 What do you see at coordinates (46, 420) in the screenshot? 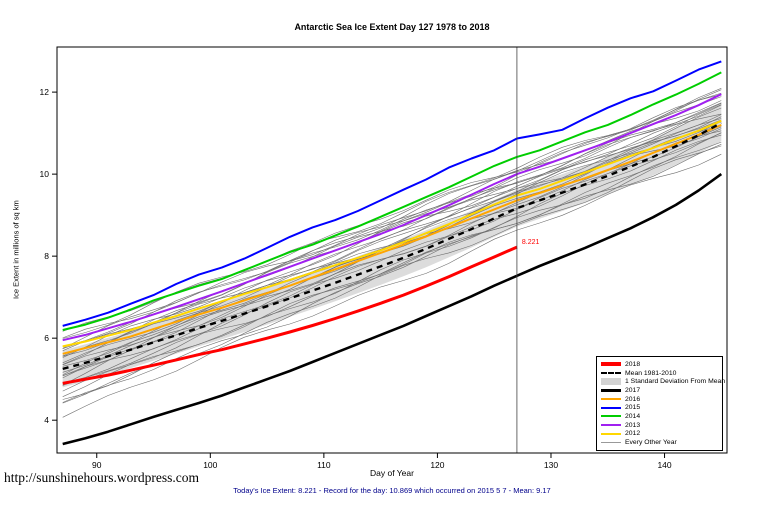
I see `y-tick-label: 4` at bounding box center [46, 420].